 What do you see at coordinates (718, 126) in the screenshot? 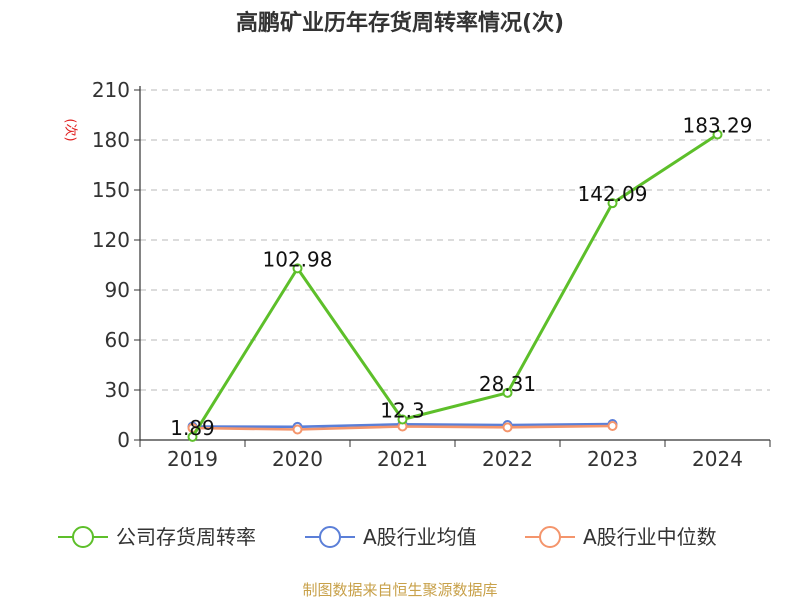
I see `data-label: 183.29` at bounding box center [718, 126].